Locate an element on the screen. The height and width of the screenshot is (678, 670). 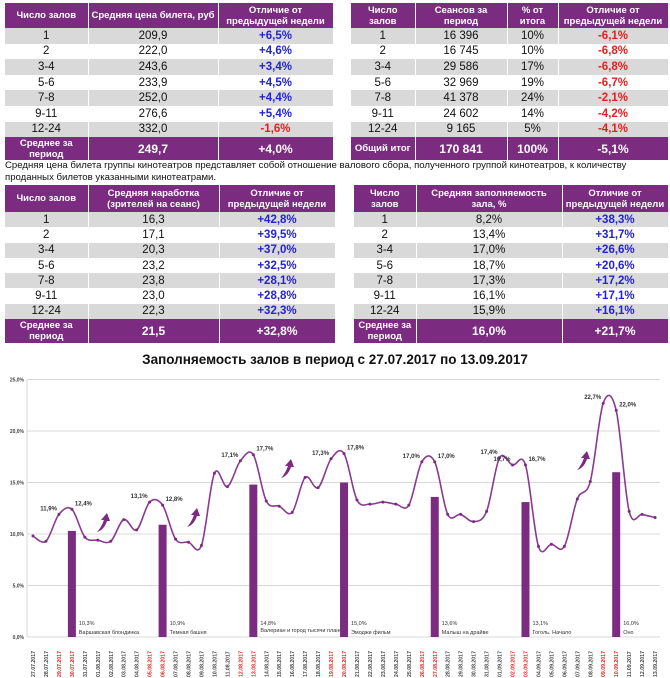
table-row: 7-8 17,3% +17,2% is located at coordinates (511, 281).